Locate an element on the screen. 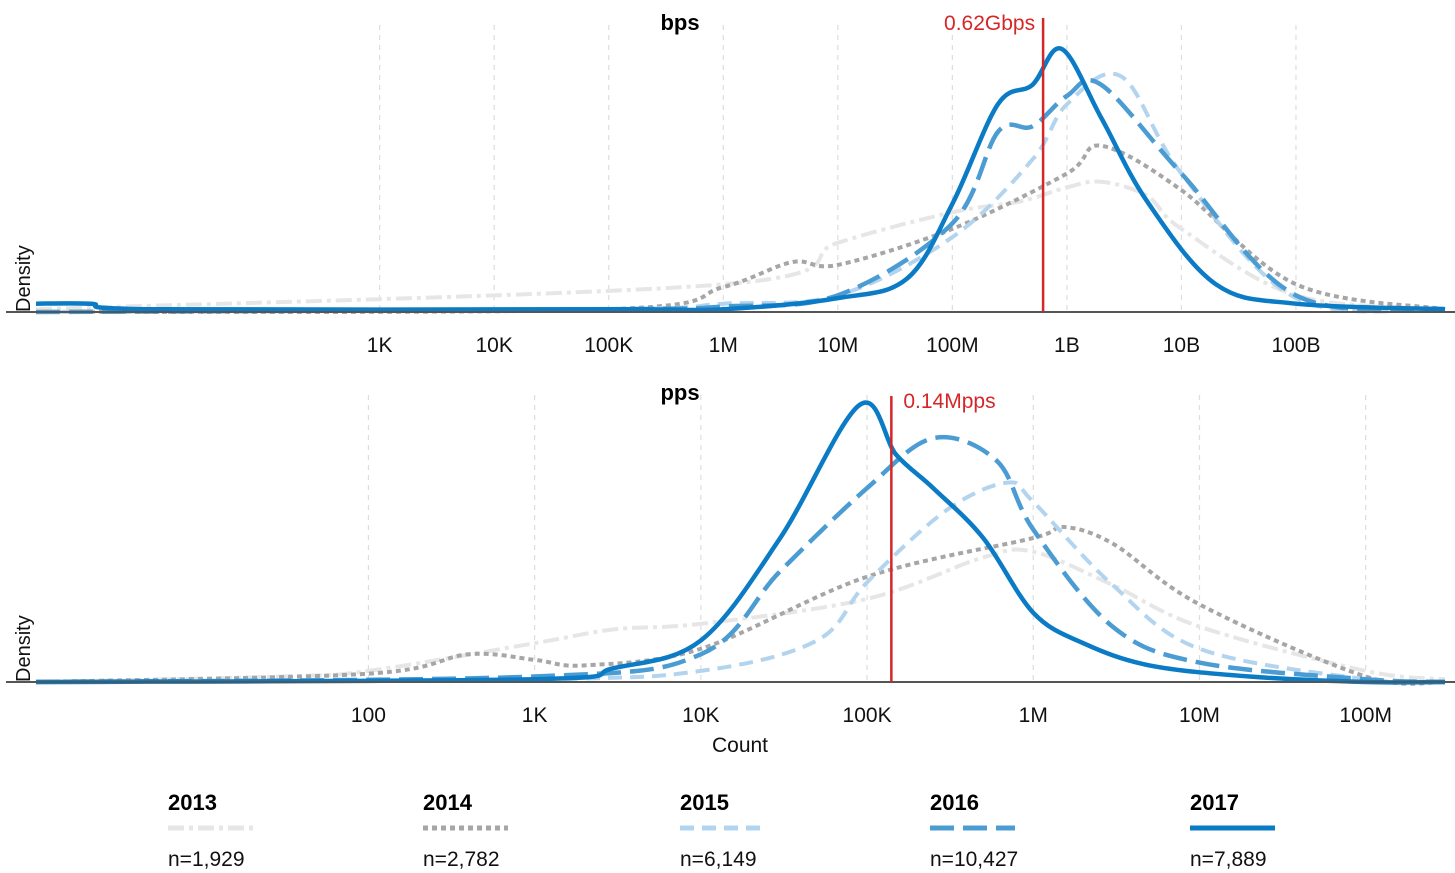  bps-tick-label: 10K is located at coordinates (493, 345).